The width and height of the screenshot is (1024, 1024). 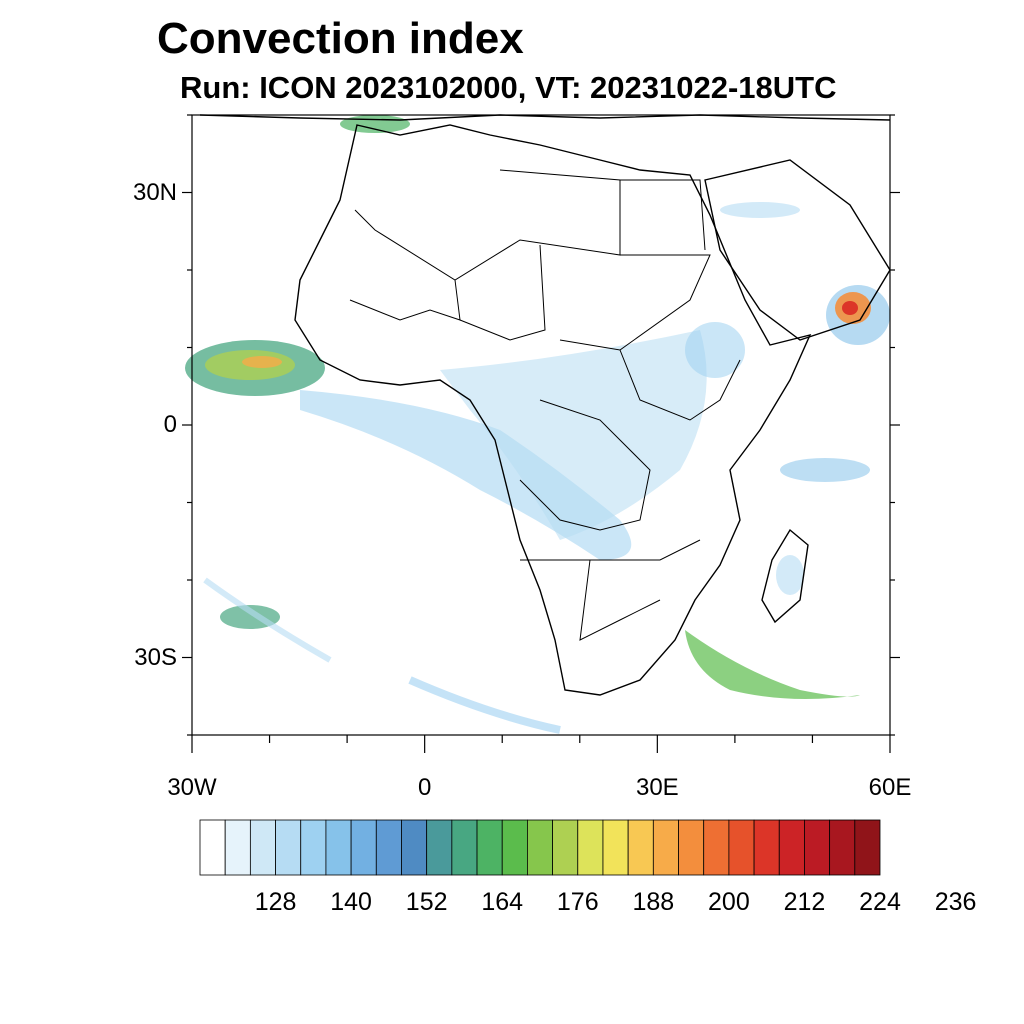 What do you see at coordinates (192, 787) in the screenshot?
I see `lon-tick-label: 30W` at bounding box center [192, 787].